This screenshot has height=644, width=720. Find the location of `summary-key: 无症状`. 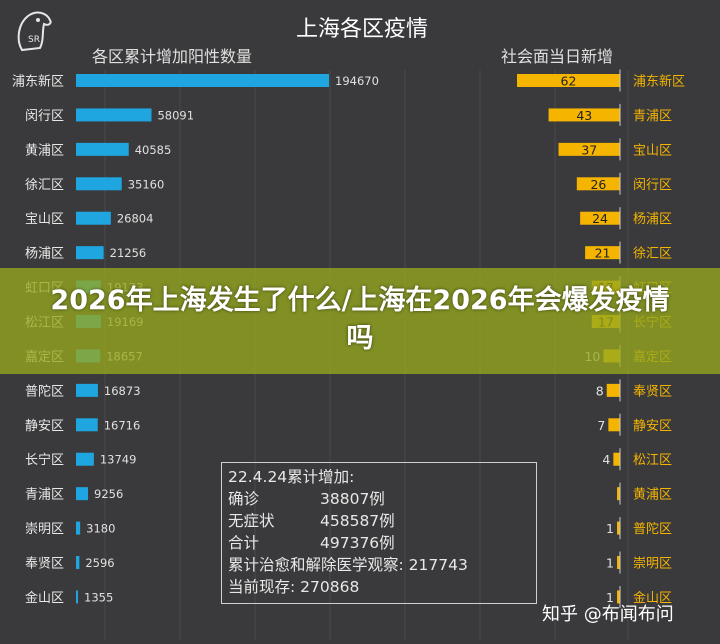

summary-key: 无症状 is located at coordinates (251, 521).